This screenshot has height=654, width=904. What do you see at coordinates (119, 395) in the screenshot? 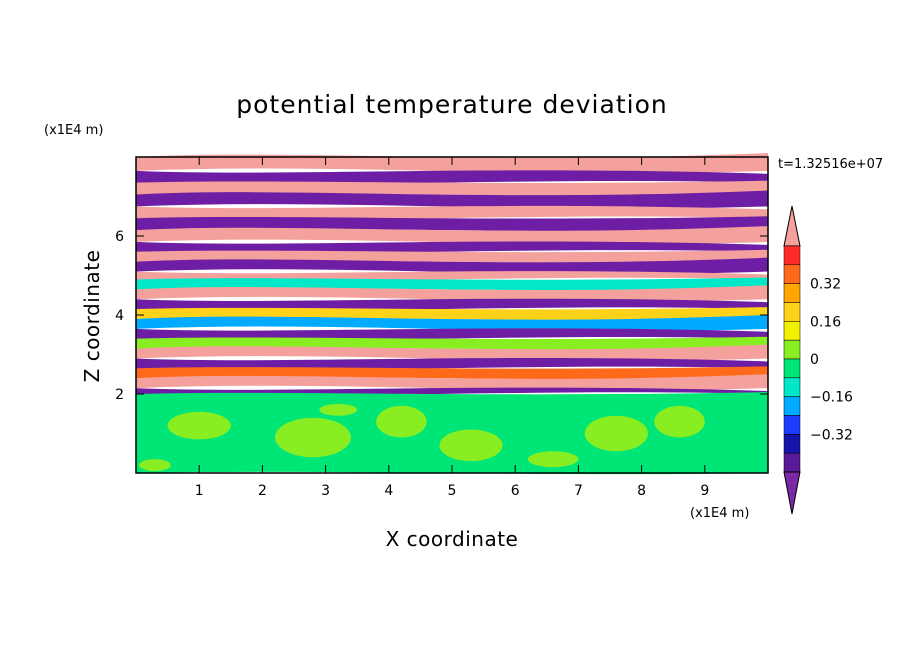
I see `y-tick-label: 2` at bounding box center [119, 395].